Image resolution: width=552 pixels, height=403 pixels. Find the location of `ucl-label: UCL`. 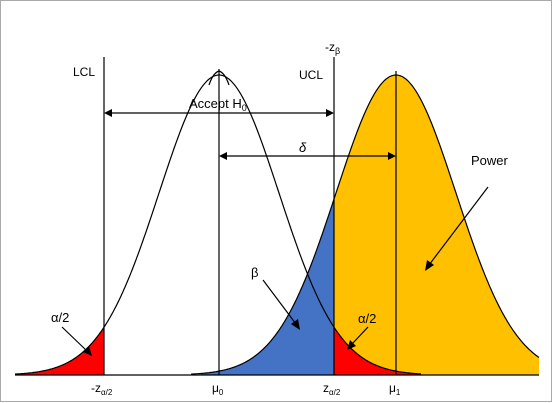

ucl-label: UCL is located at coordinates (311, 75).